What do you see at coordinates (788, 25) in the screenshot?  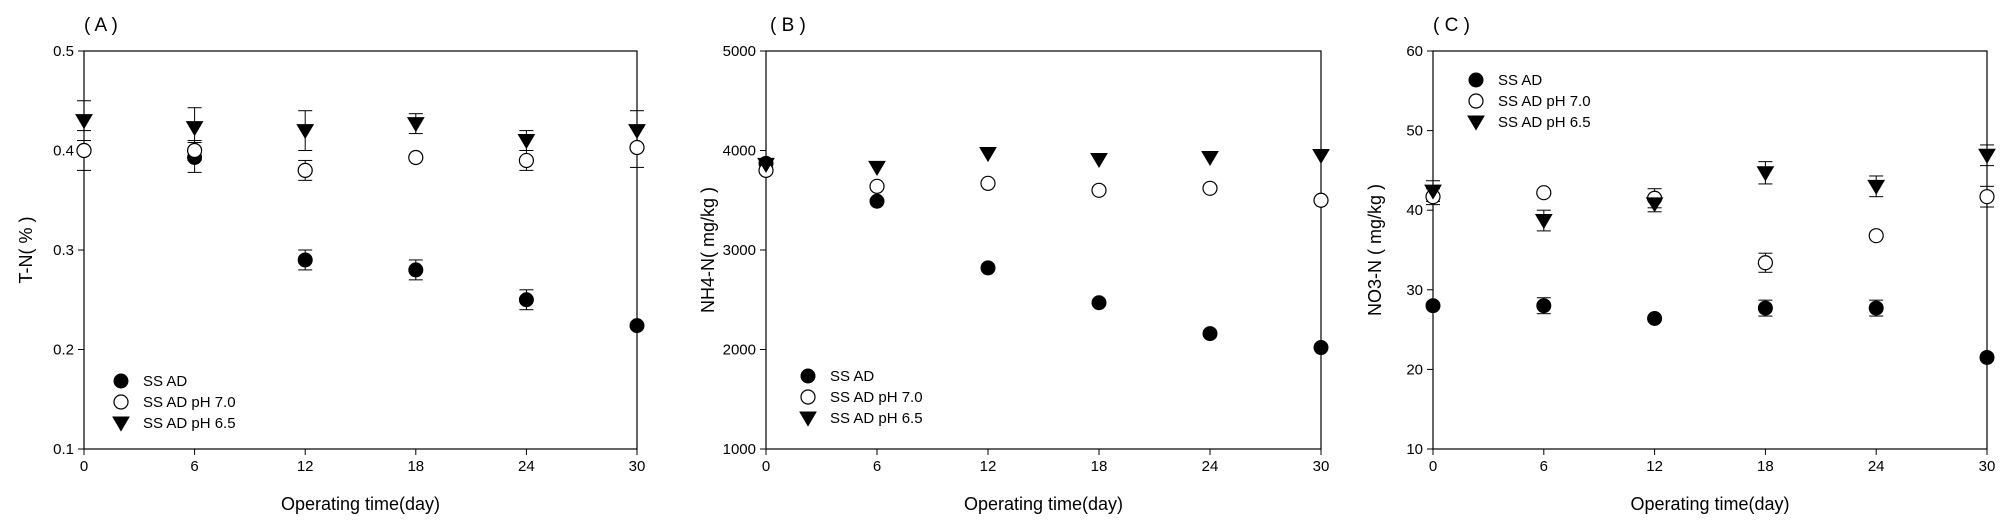 I see `panel-label: ( B )` at bounding box center [788, 25].